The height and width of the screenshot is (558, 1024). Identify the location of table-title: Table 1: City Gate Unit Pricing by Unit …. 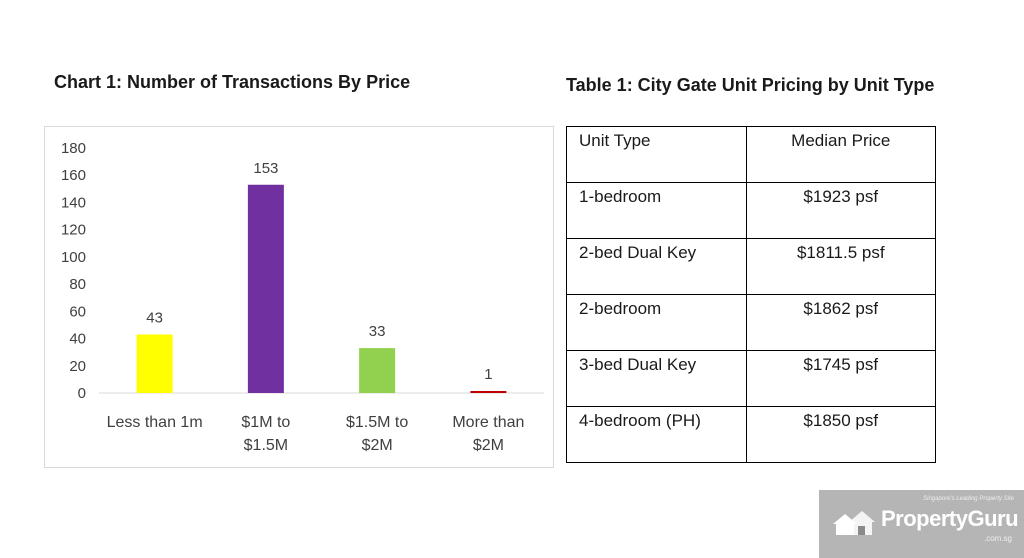
(750, 85).